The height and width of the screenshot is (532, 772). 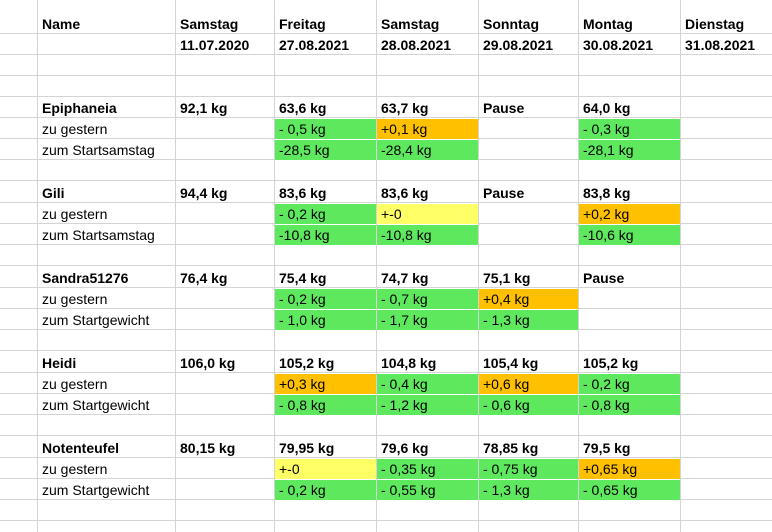 I want to click on diff-cell: +0,65 kg, so click(x=629, y=469).